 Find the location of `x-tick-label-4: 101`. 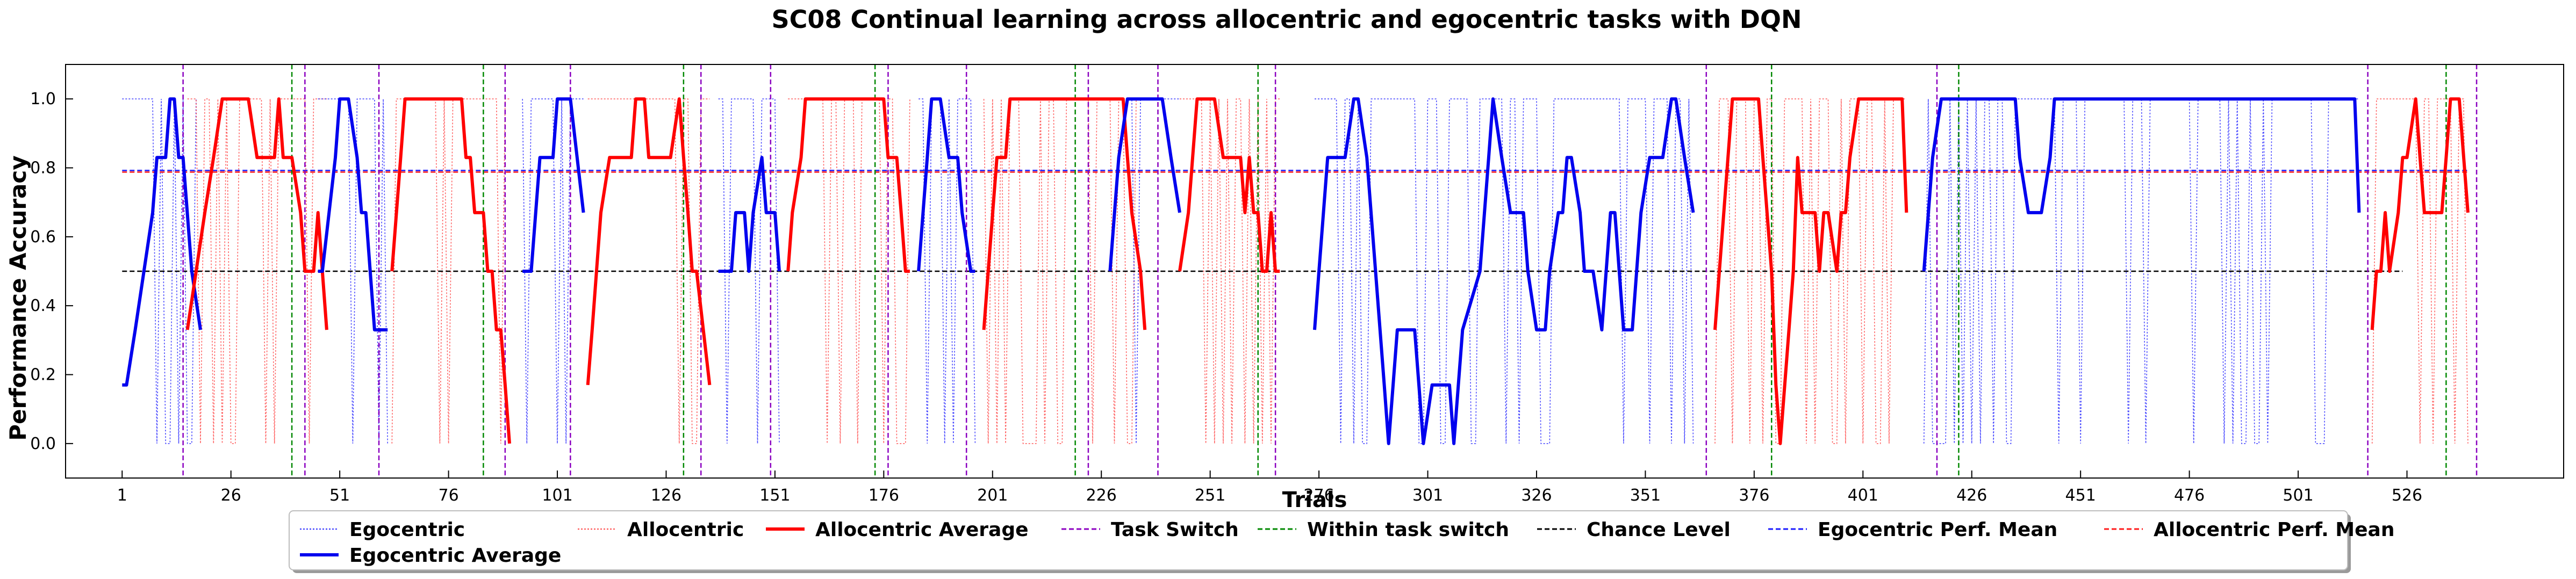

x-tick-label-4: 101 is located at coordinates (557, 495).